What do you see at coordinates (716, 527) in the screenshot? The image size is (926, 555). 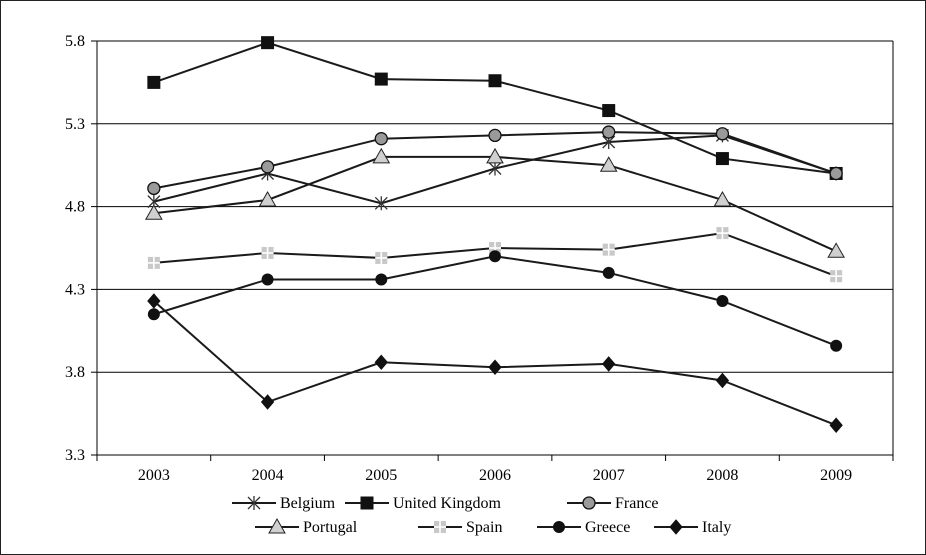 I see `legend-label-italy: Italy` at bounding box center [716, 527].